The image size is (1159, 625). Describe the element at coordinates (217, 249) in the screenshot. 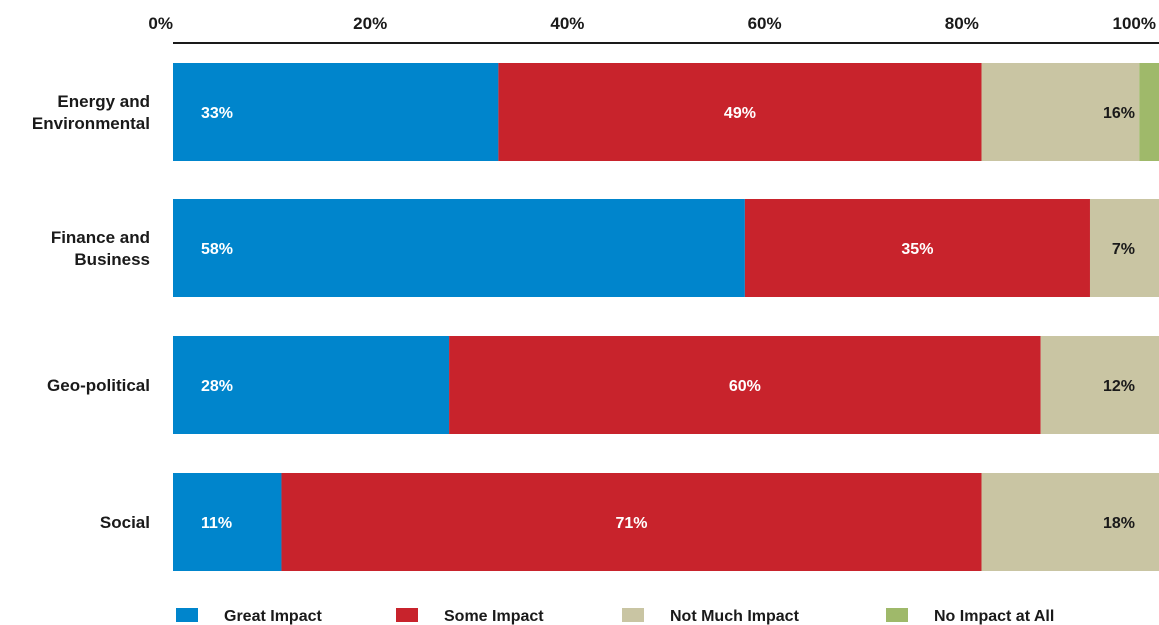

I see `data-label: 58%` at that location.